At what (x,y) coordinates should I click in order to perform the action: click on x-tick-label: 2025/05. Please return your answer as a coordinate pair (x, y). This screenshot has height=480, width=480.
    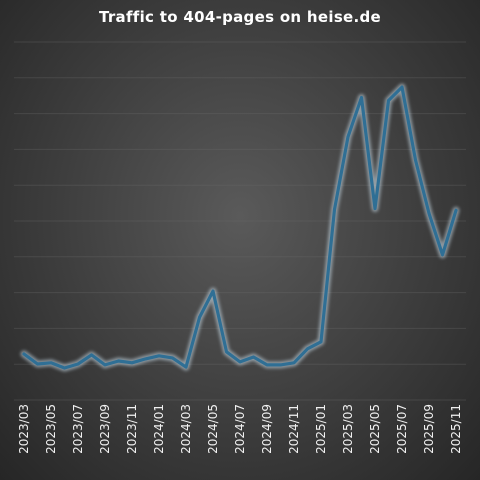
    Looking at the image, I should click on (375, 429).